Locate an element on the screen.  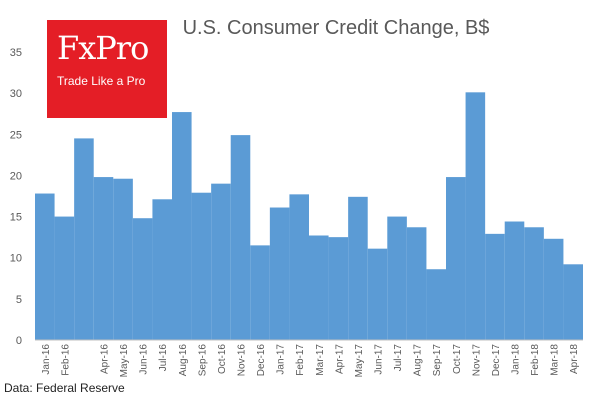
x-tick-label: Apr-18 is located at coordinates (574, 359).